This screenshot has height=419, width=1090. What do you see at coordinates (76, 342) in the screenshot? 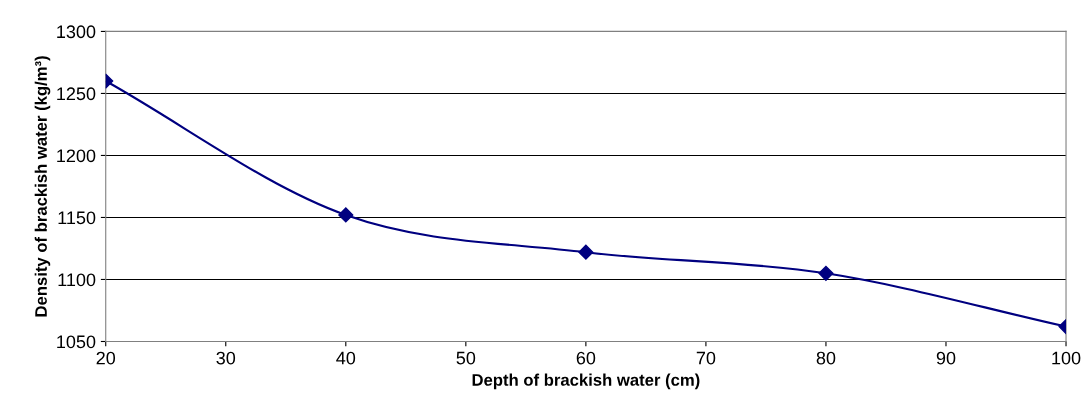
I see `y-tick-label: 1050` at bounding box center [76, 342].